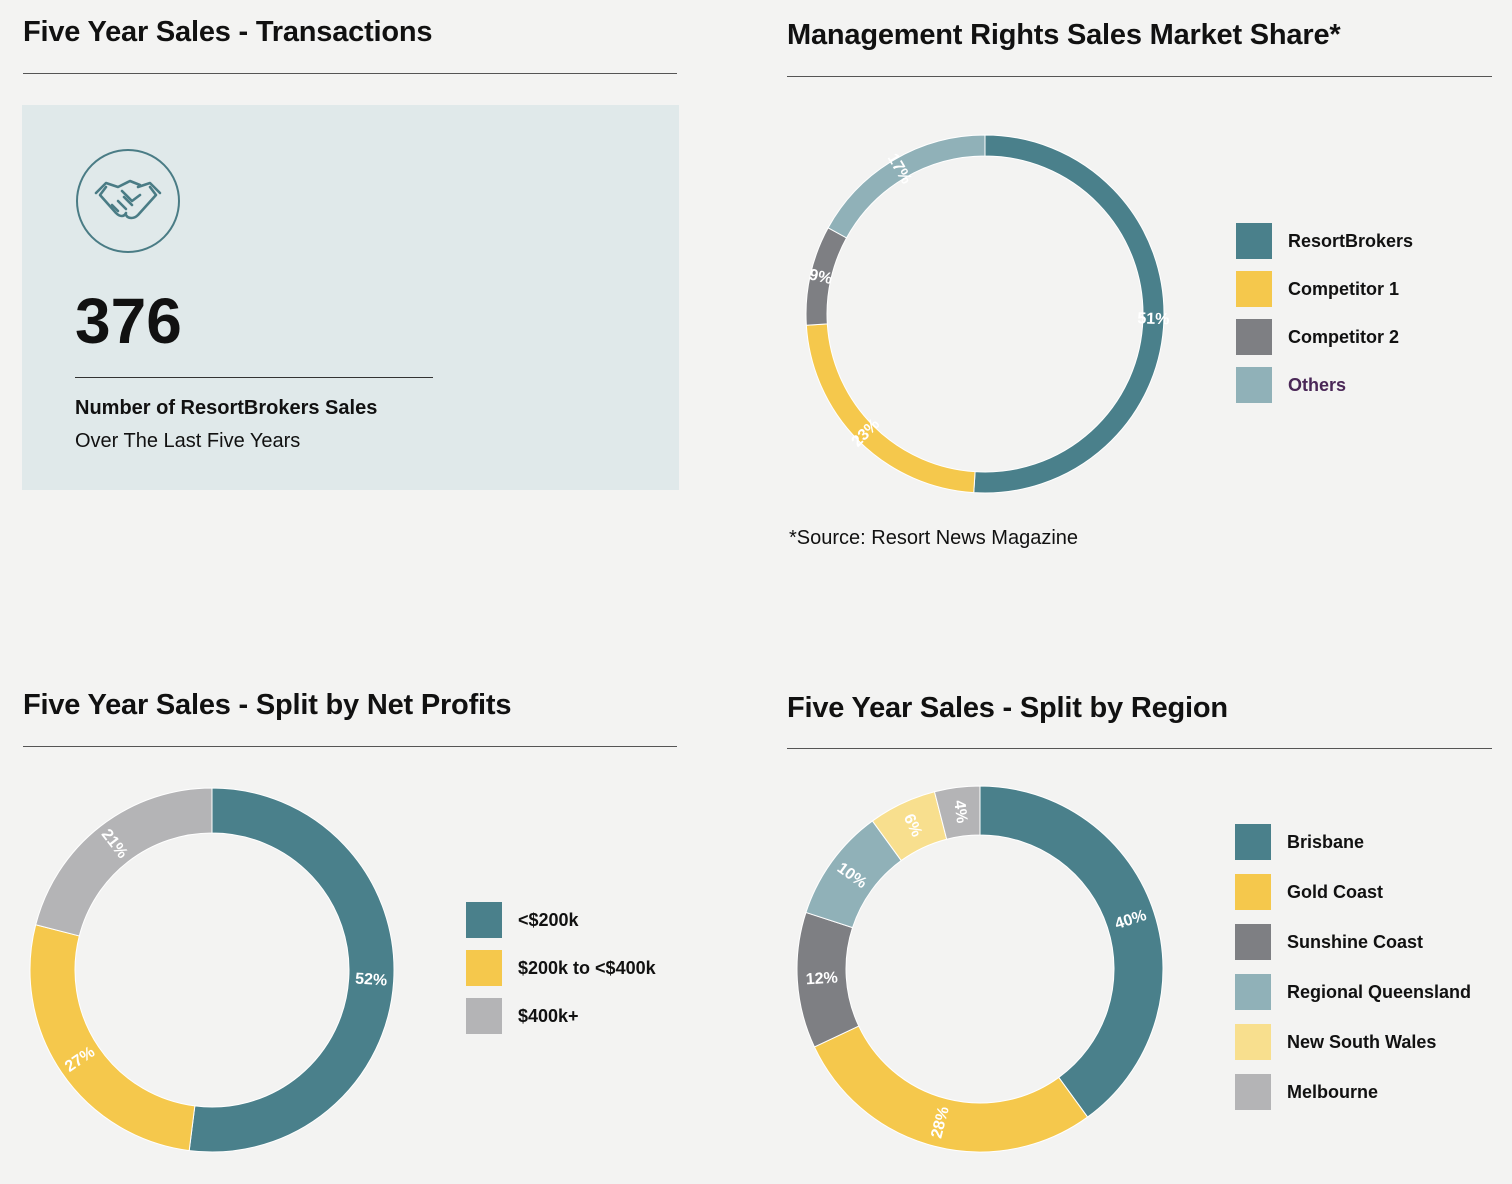 This screenshot has width=1512, height=1184. I want to click on market-share-legend-item-competitor-1: Competitor 1, so click(1317, 289).